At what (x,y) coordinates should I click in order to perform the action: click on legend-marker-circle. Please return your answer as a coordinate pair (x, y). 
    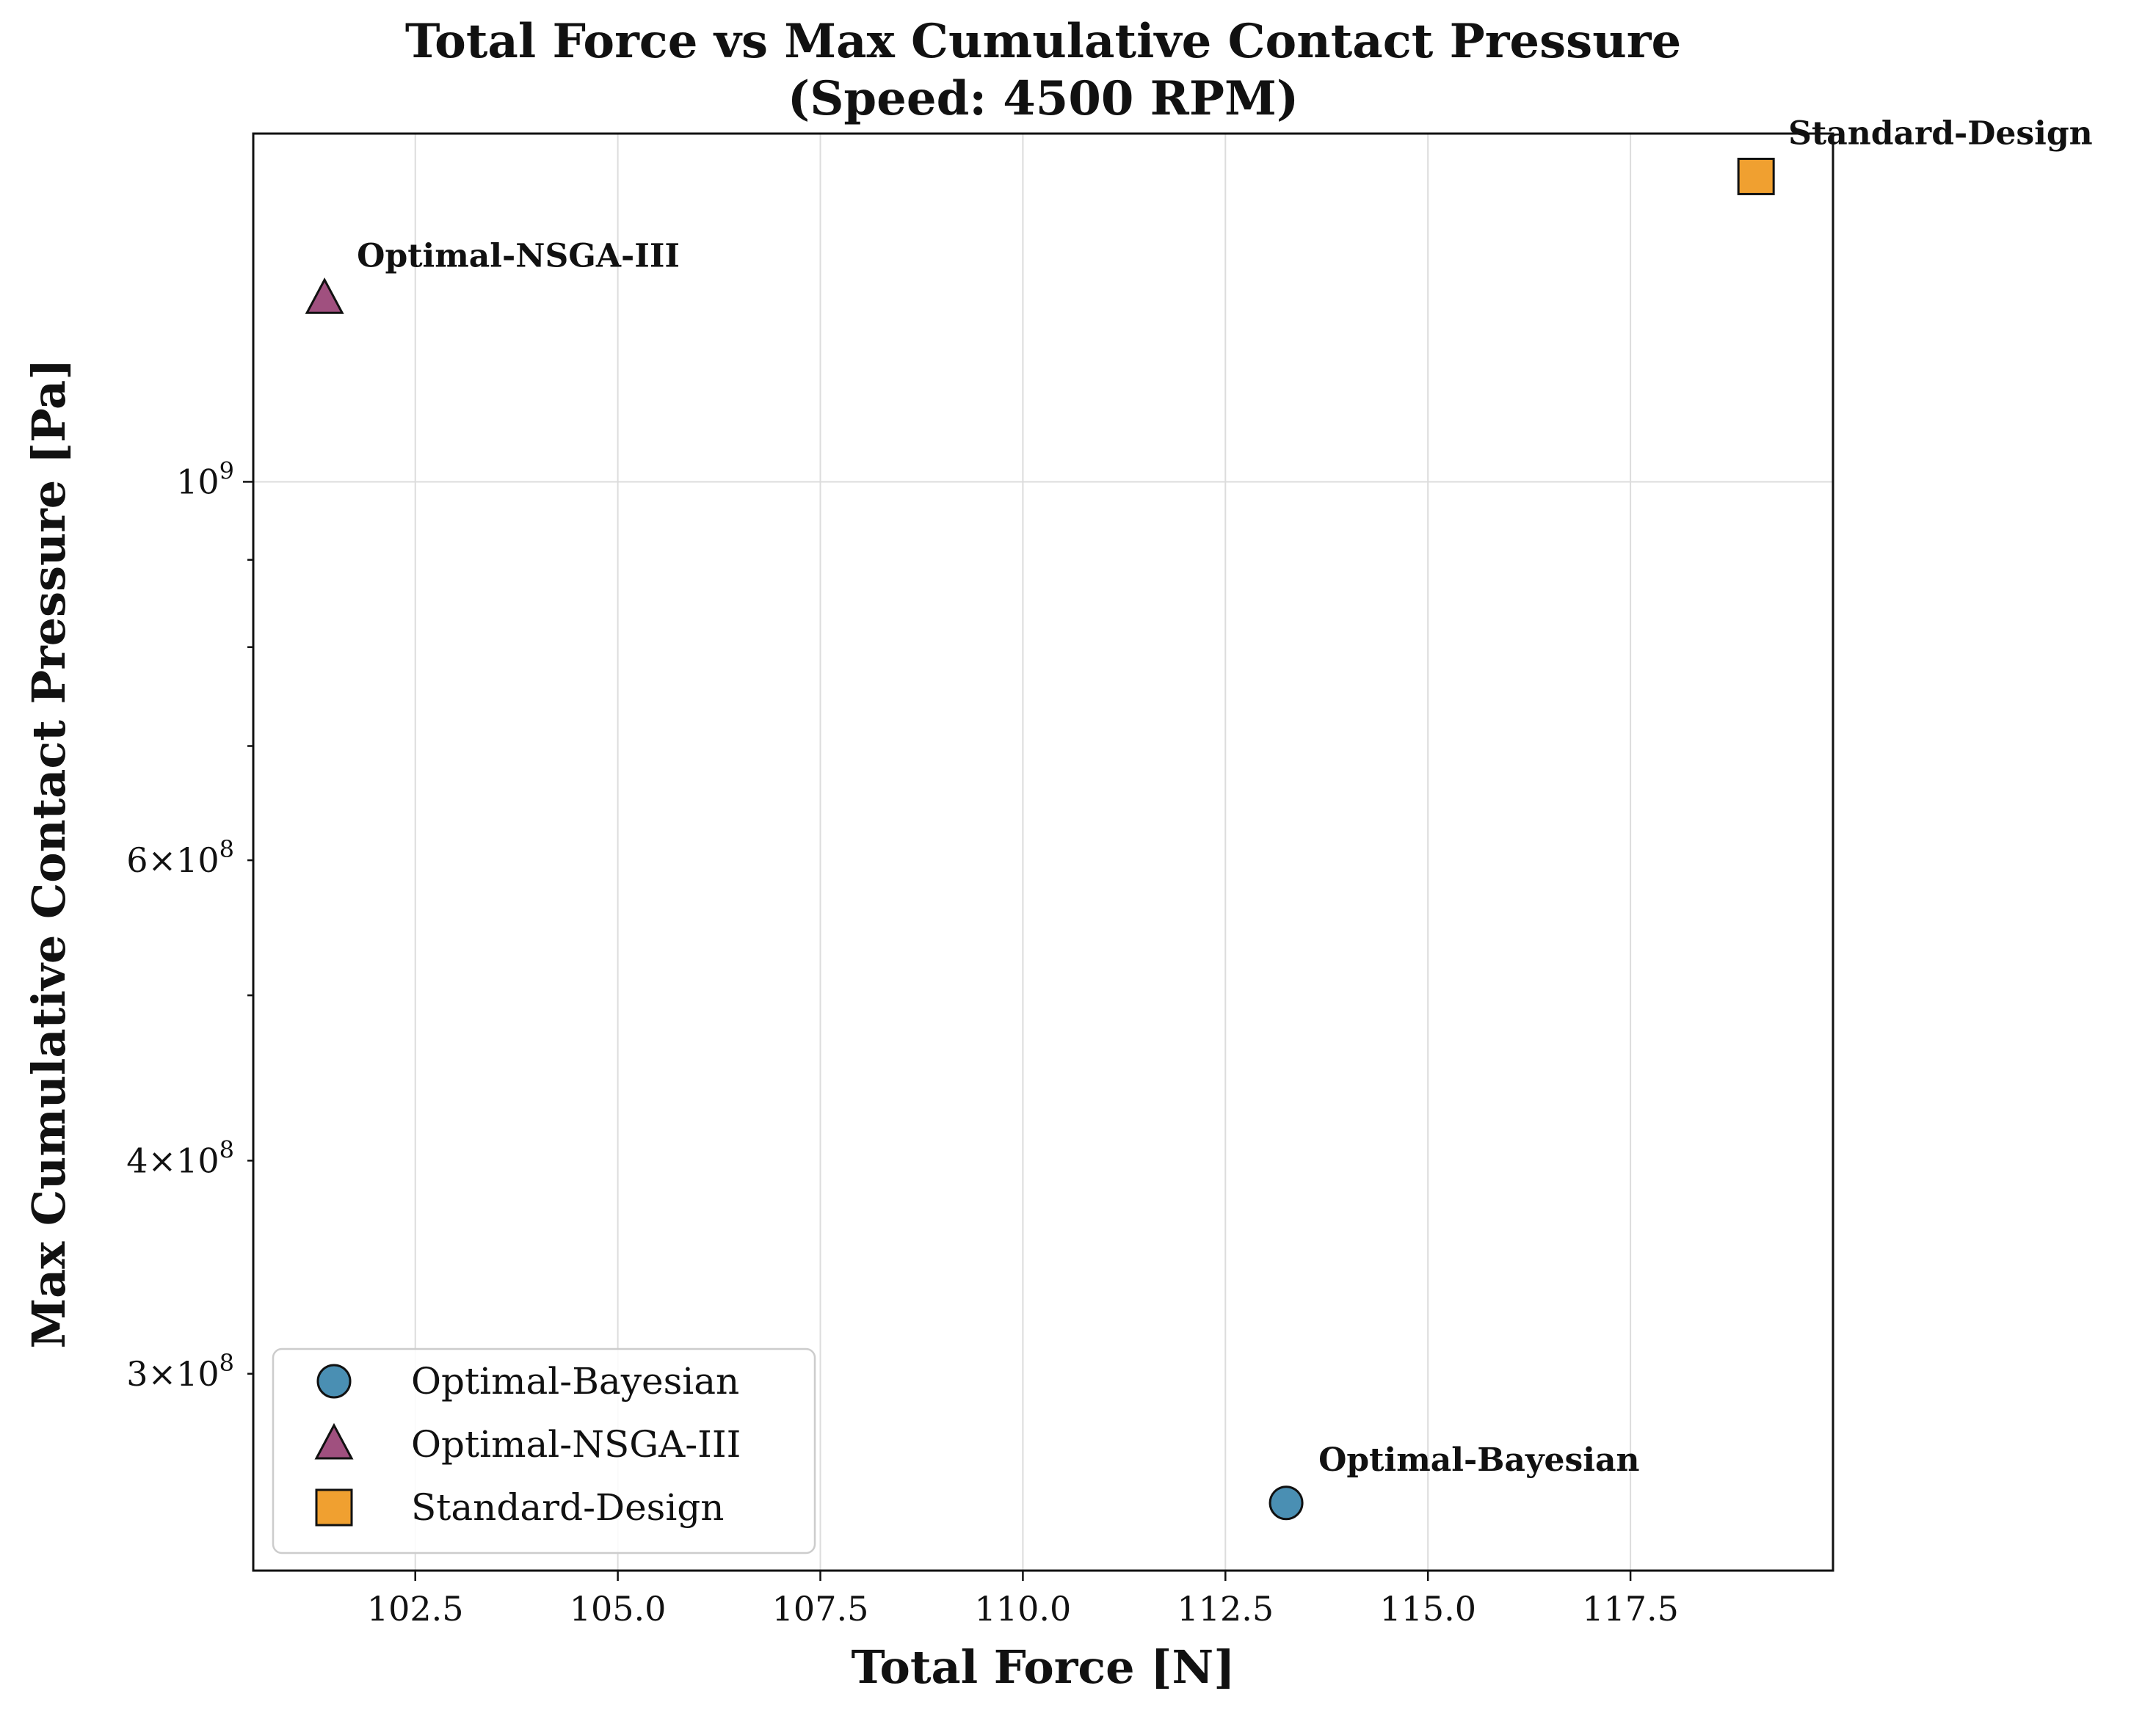
    Looking at the image, I should click on (334, 1381).